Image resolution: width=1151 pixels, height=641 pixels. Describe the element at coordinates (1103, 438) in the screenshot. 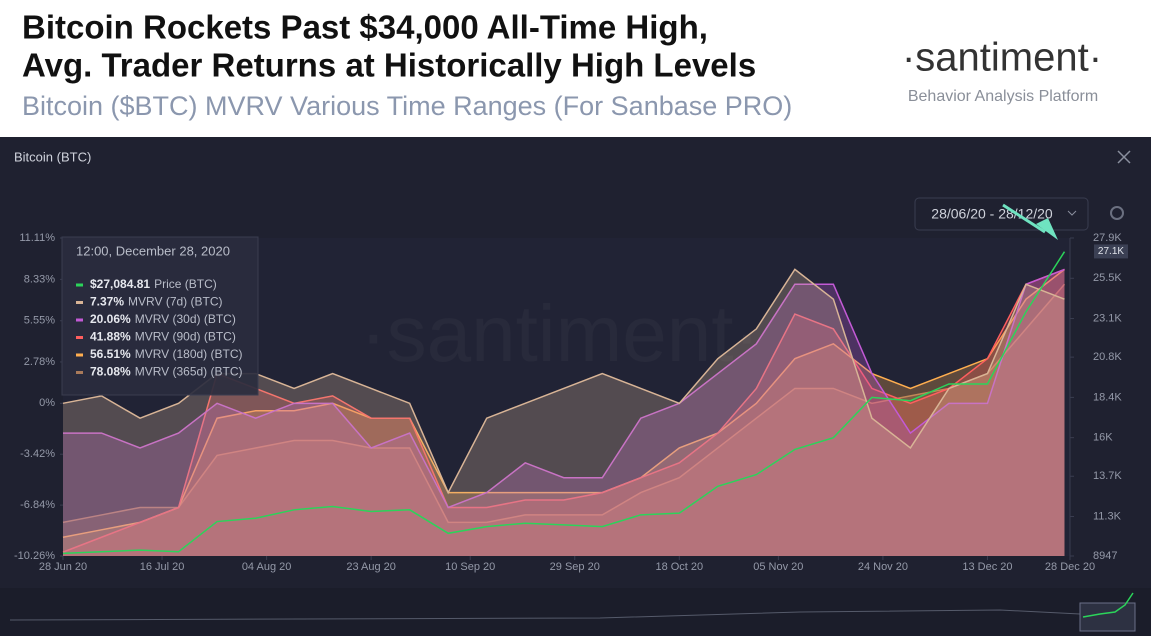

I see `y2-tick-label: 16K` at that location.